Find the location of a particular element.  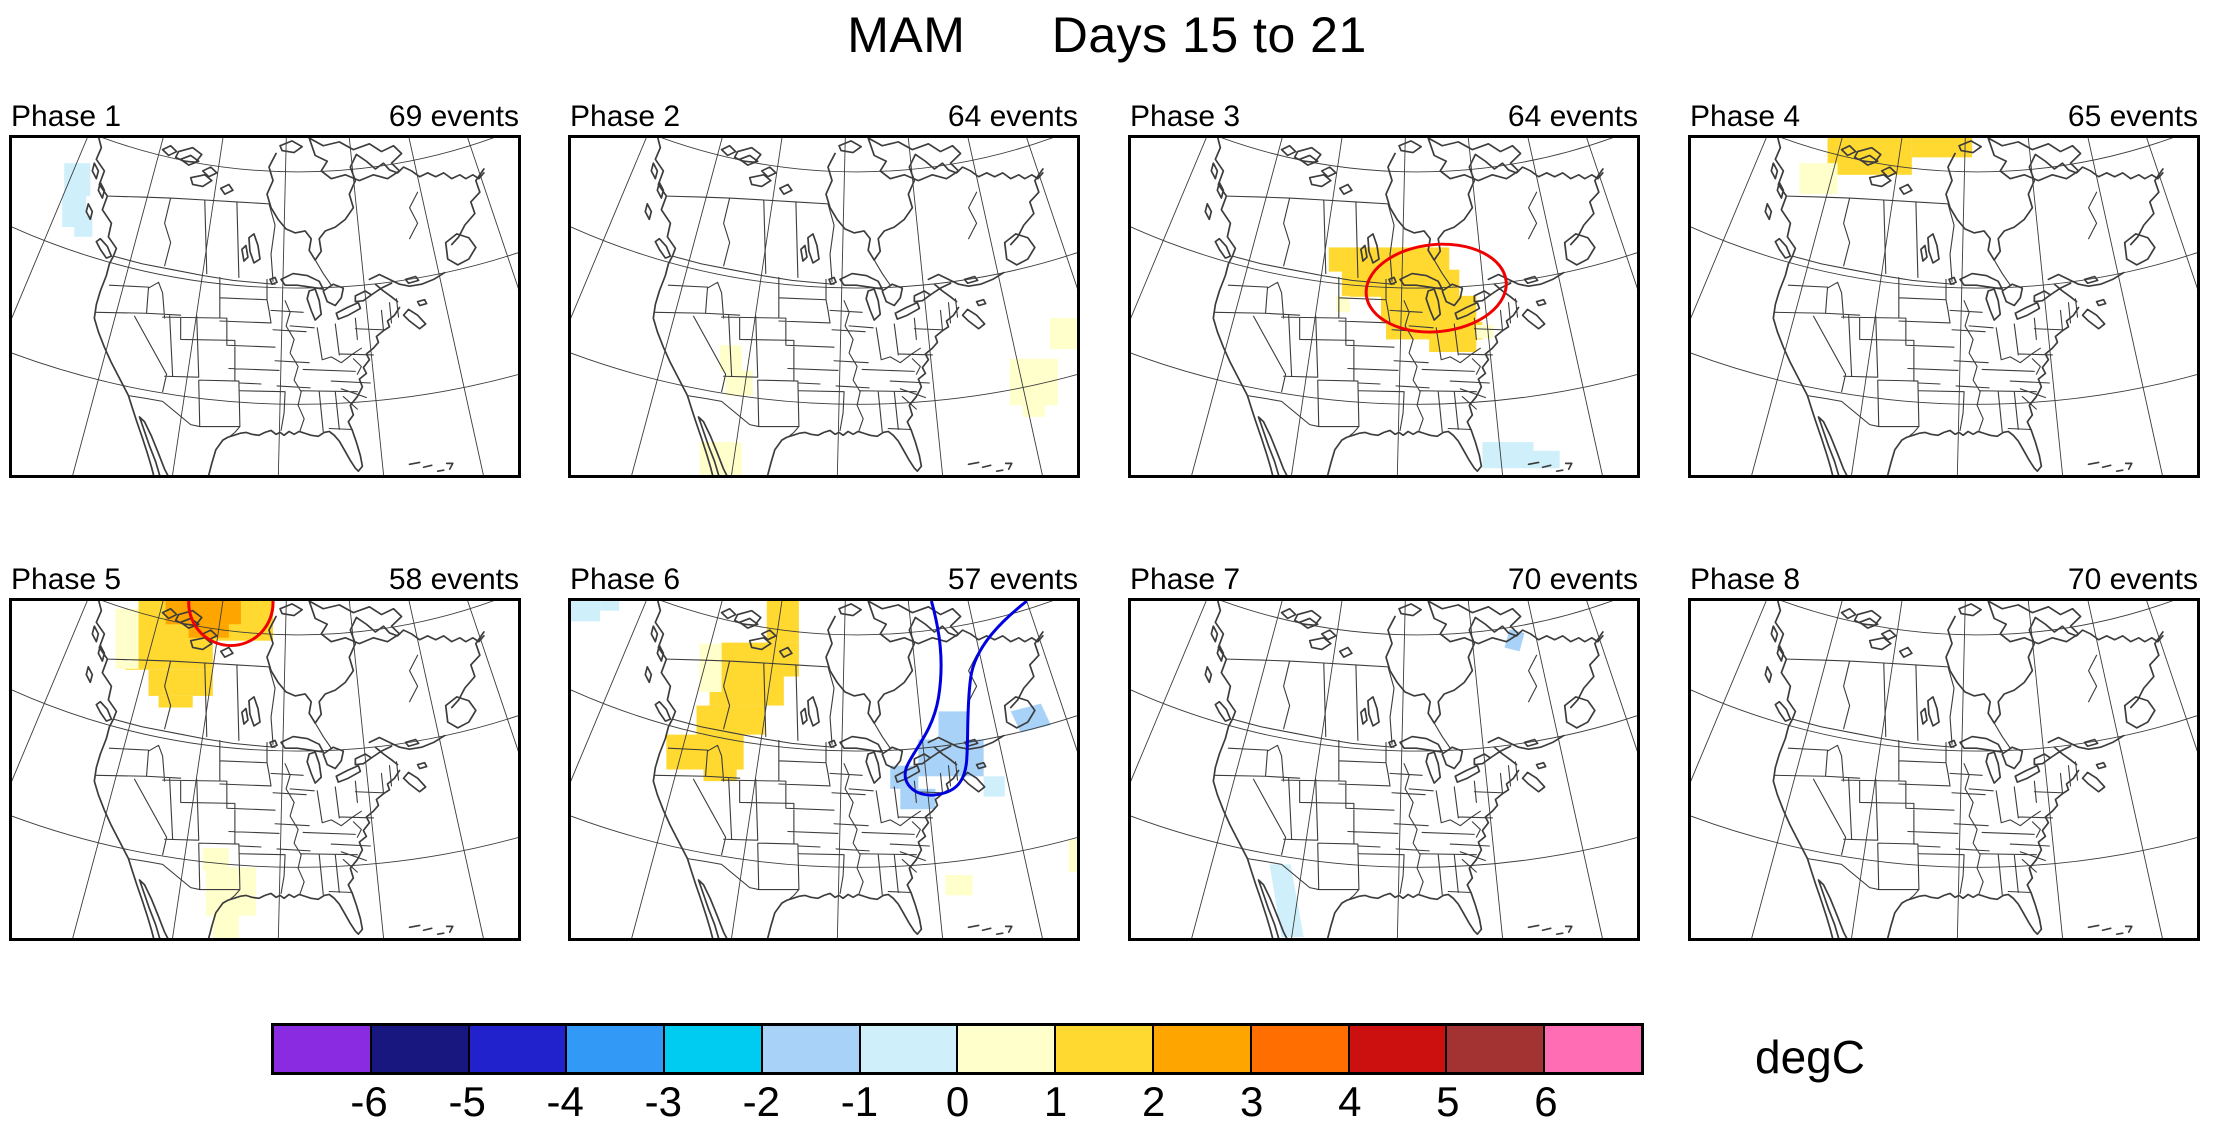

colorbar-ticks: -6 -5 -4 -3 -2 -1 0 1 2 3 4 5 6 is located at coordinates (957, 1101).